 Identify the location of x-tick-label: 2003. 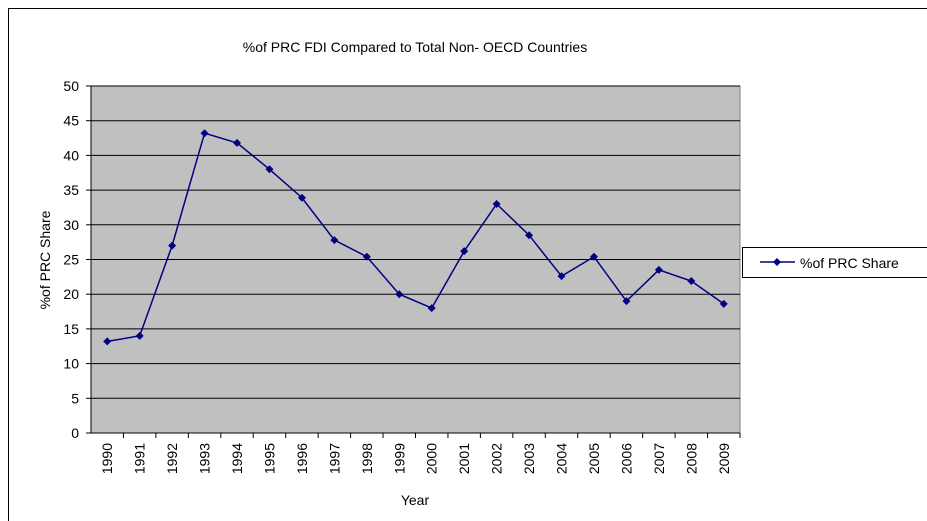
(529, 458).